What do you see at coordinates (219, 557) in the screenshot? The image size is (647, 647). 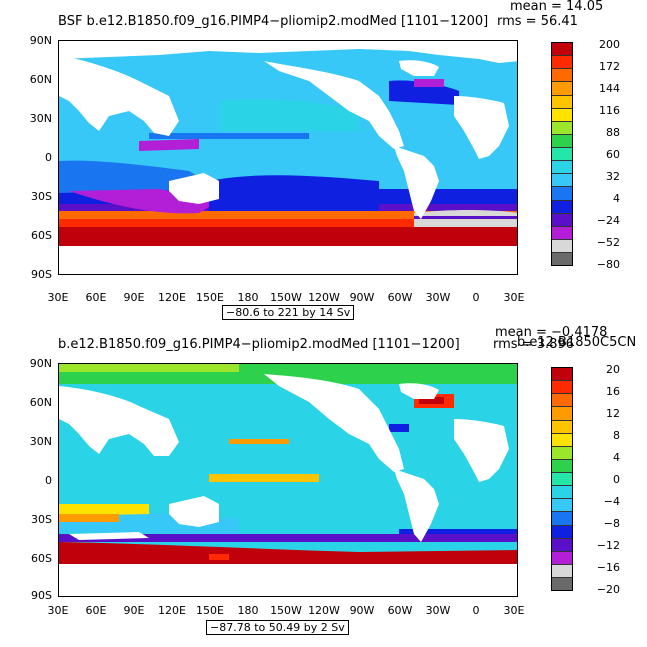 I see `acc-red-spot` at bounding box center [219, 557].